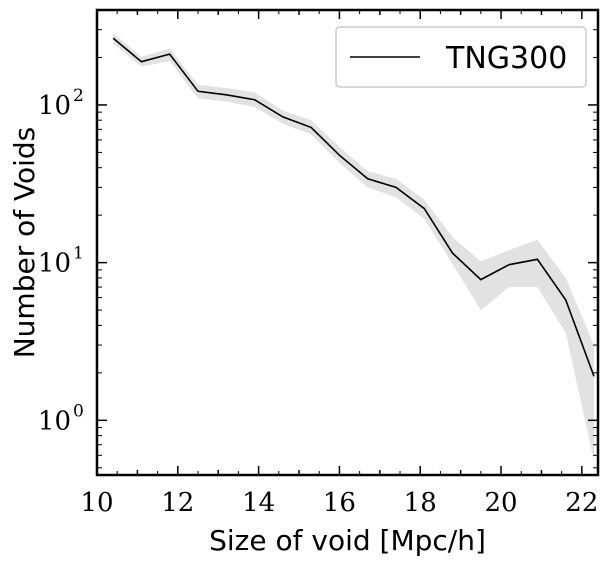 The height and width of the screenshot is (563, 605). Describe the element at coordinates (24, 243) in the screenshot. I see `y-axis-title: Number of Voids` at that location.